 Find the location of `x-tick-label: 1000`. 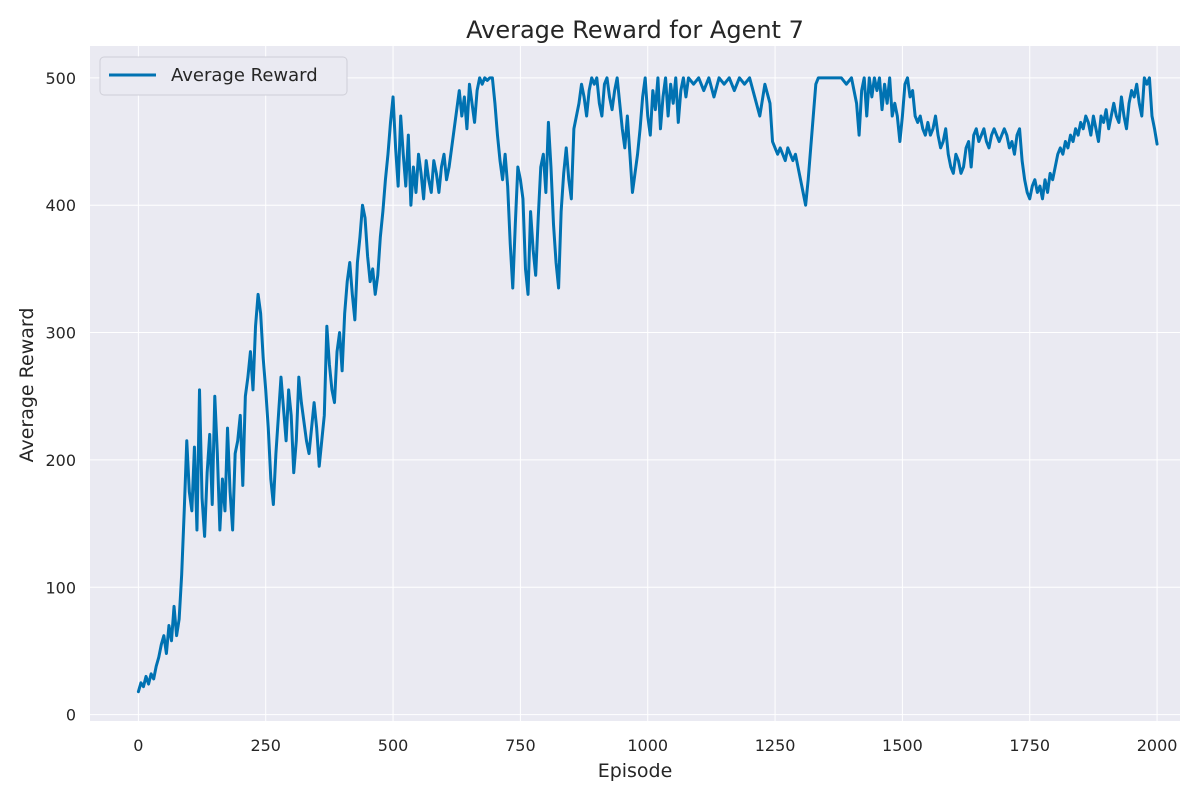

x-tick-label: 1000 is located at coordinates (647, 745).